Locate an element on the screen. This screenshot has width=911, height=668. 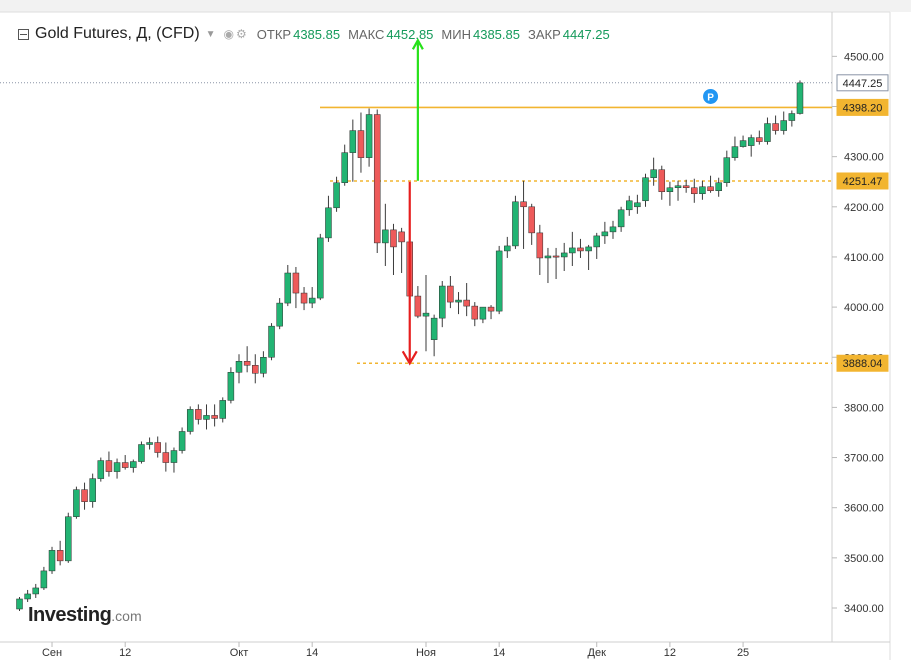
projection-arrows is located at coordinates (412, 202).